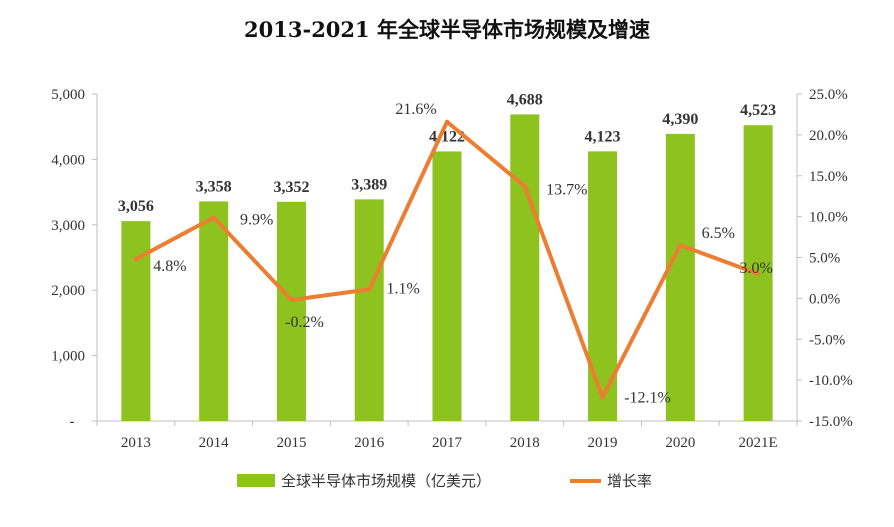  I want to click on left-tick-label: 4,000, so click(68, 160).